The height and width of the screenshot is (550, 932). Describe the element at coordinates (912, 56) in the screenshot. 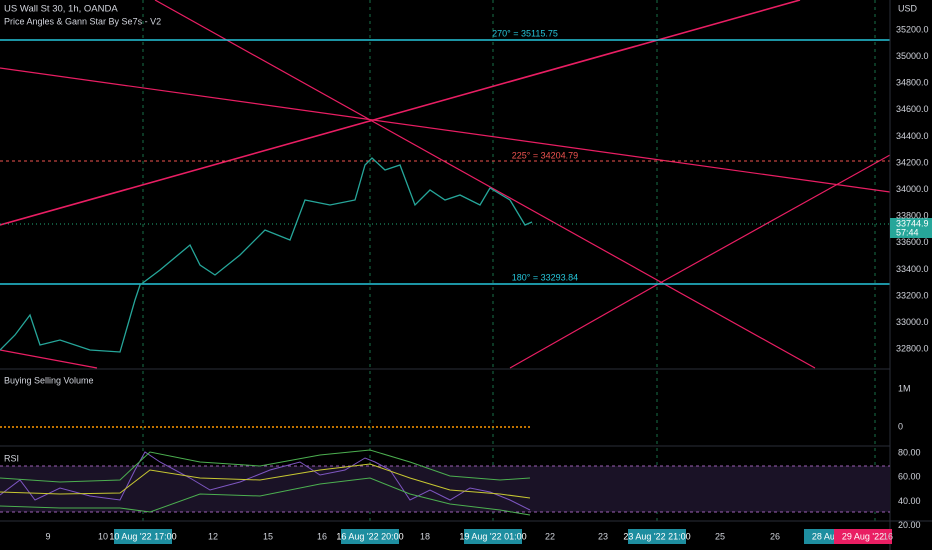

I see `price-tick-label: 35000.0` at that location.